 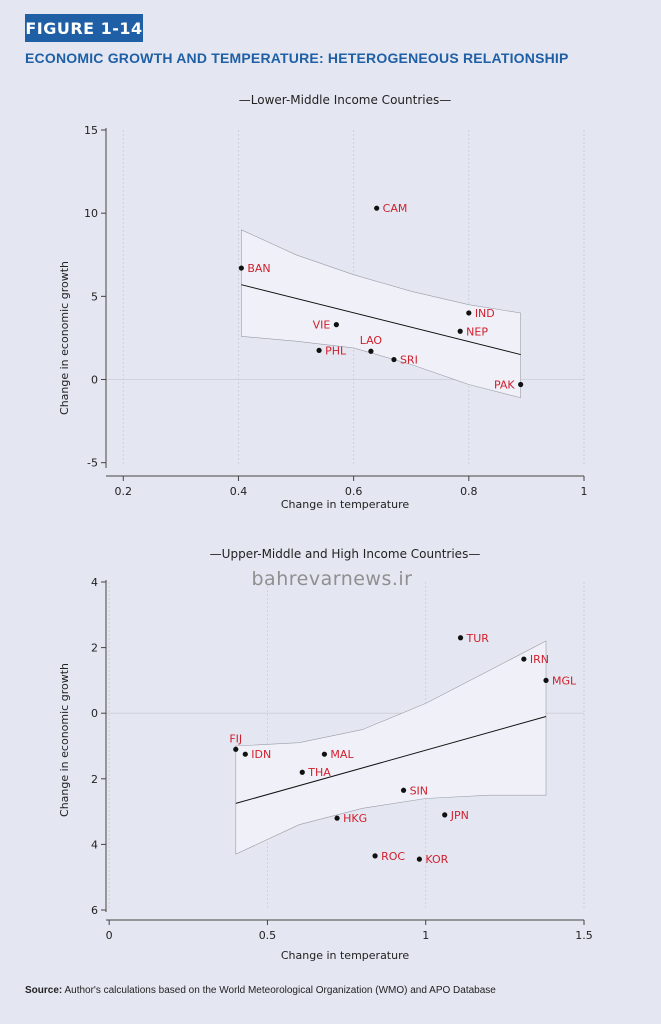 I want to click on data-point-label: PHL, so click(x=336, y=350).